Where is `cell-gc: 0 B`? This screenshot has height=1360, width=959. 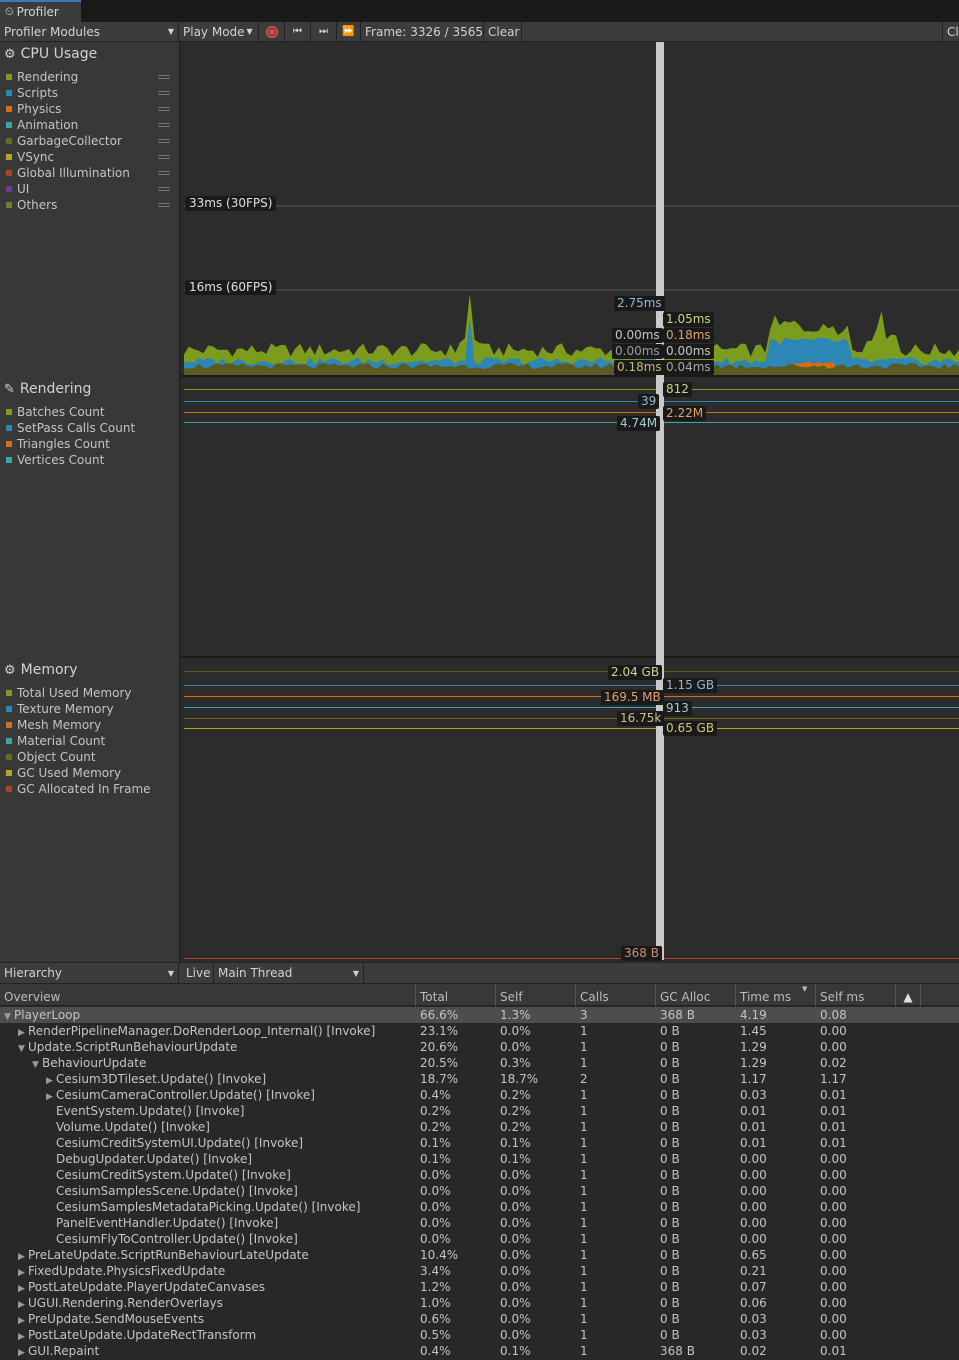 cell-gc: 0 B is located at coordinates (670, 1255).